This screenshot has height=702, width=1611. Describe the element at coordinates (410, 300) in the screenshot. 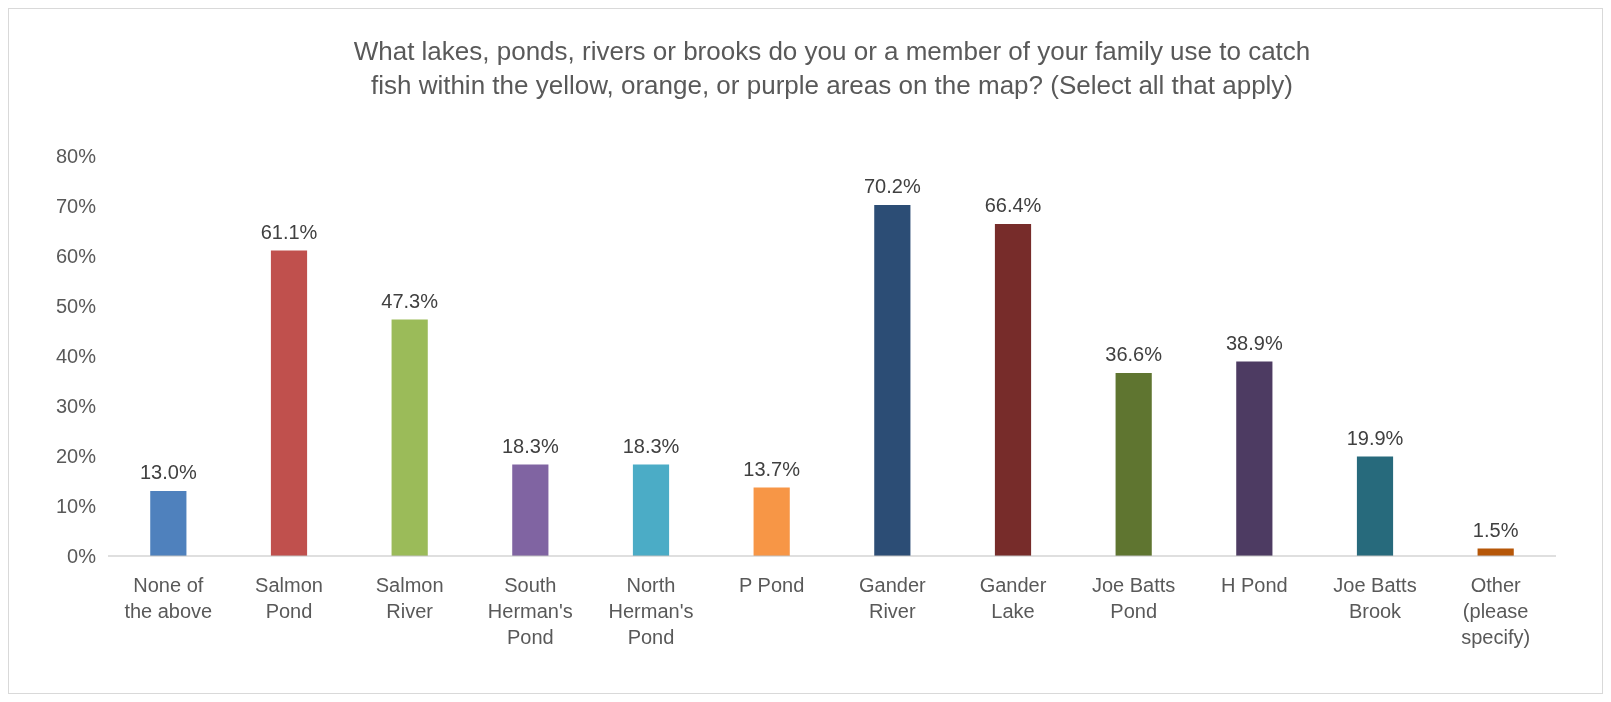

I see `data-label: 47.3%` at that location.